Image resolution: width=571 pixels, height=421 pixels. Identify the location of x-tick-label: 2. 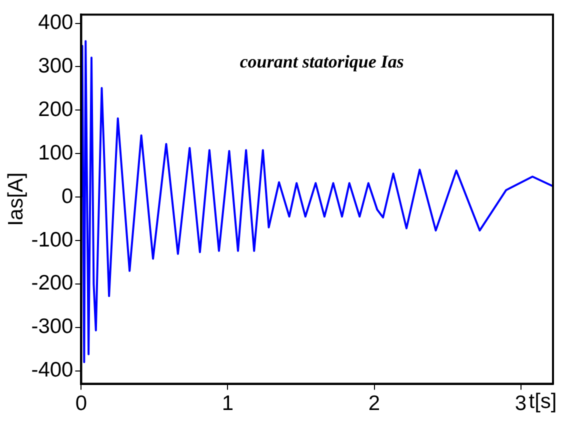
(374, 404).